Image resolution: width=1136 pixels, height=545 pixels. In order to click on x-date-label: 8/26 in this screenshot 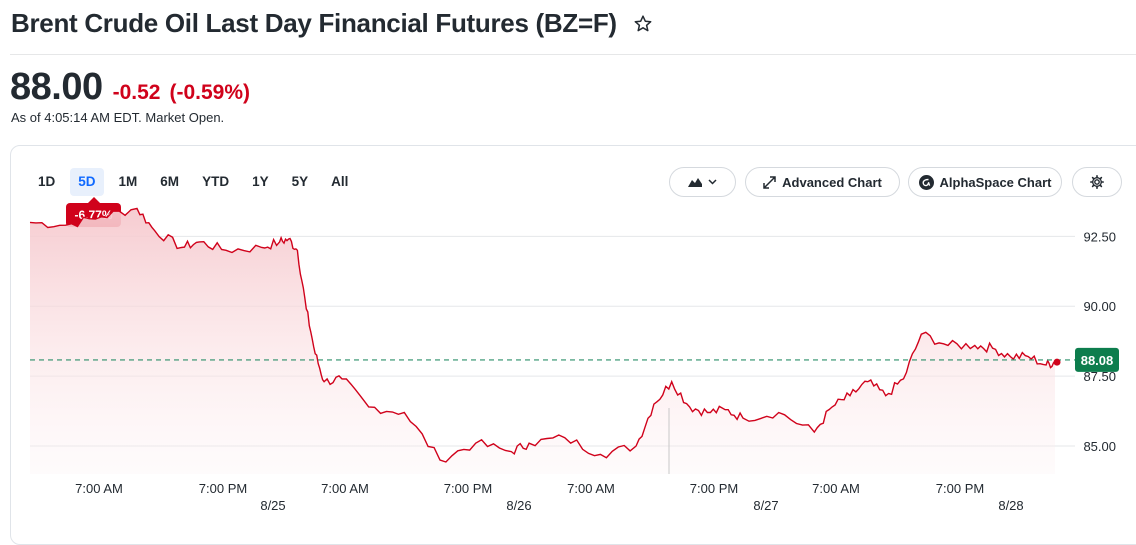, I will do `click(518, 505)`.